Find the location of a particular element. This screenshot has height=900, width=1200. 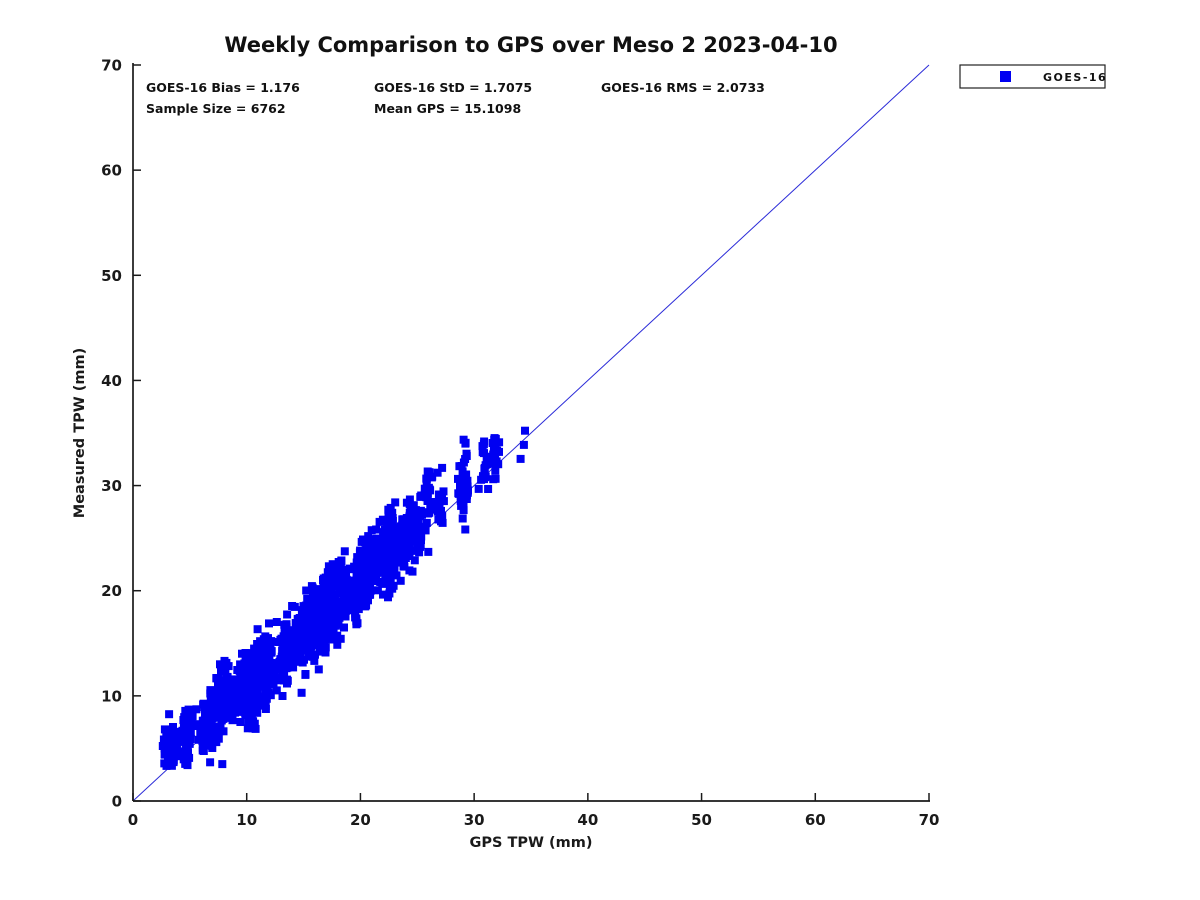

y-tick-label: 70 is located at coordinates (111, 66).